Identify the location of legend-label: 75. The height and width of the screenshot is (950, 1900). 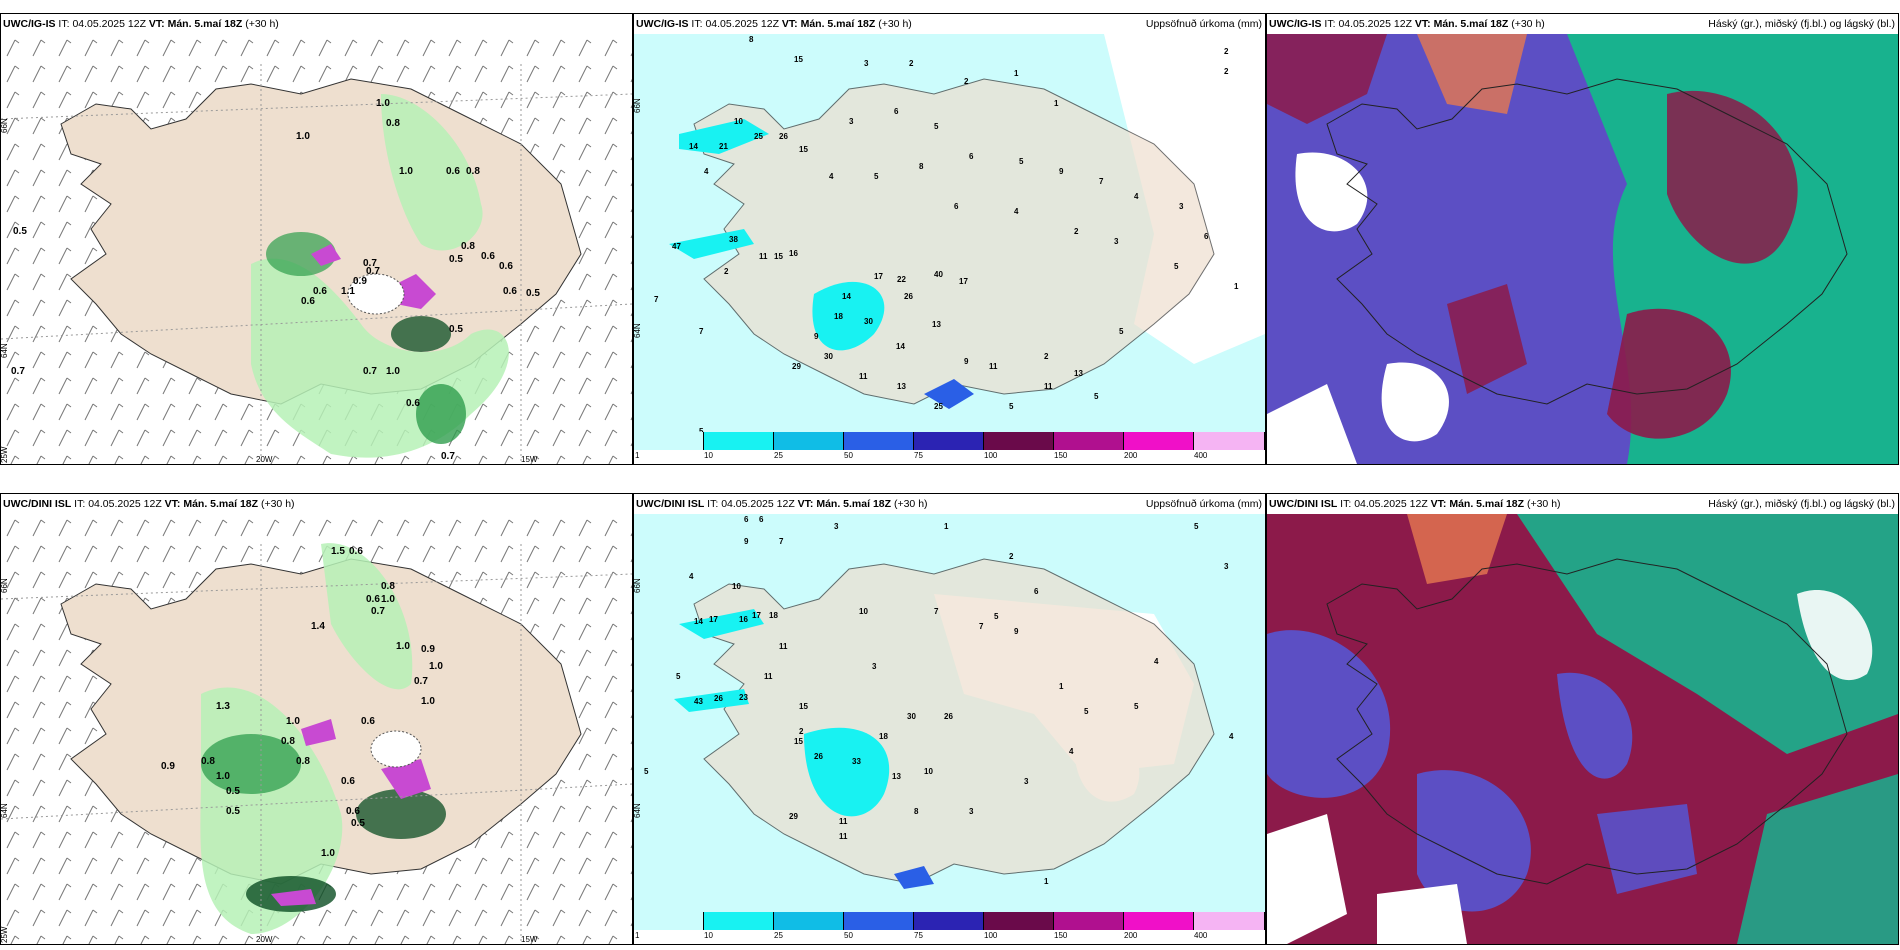
(918, 455).